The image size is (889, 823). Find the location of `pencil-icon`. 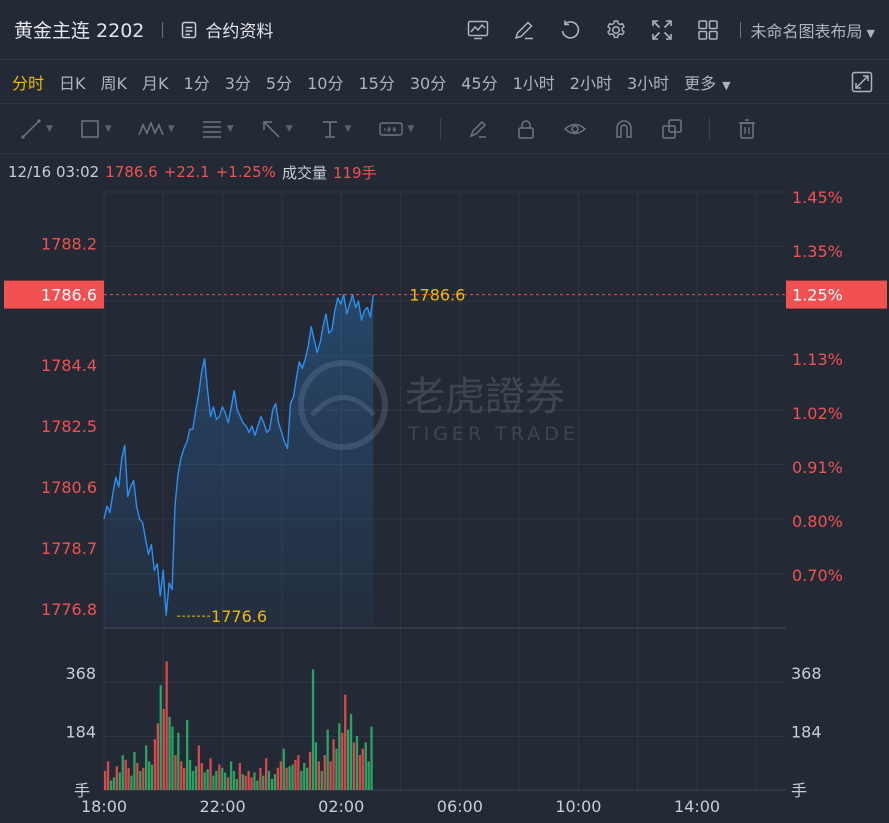

pencil-icon is located at coordinates (523, 29).